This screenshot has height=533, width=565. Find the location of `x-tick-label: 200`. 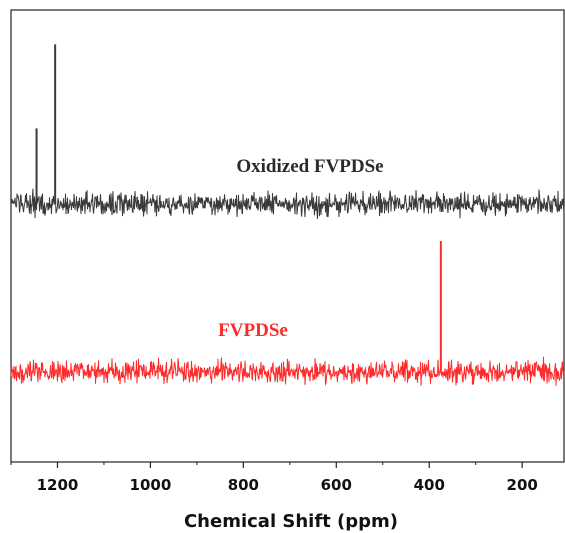

x-tick-label: 200 is located at coordinates (522, 485).